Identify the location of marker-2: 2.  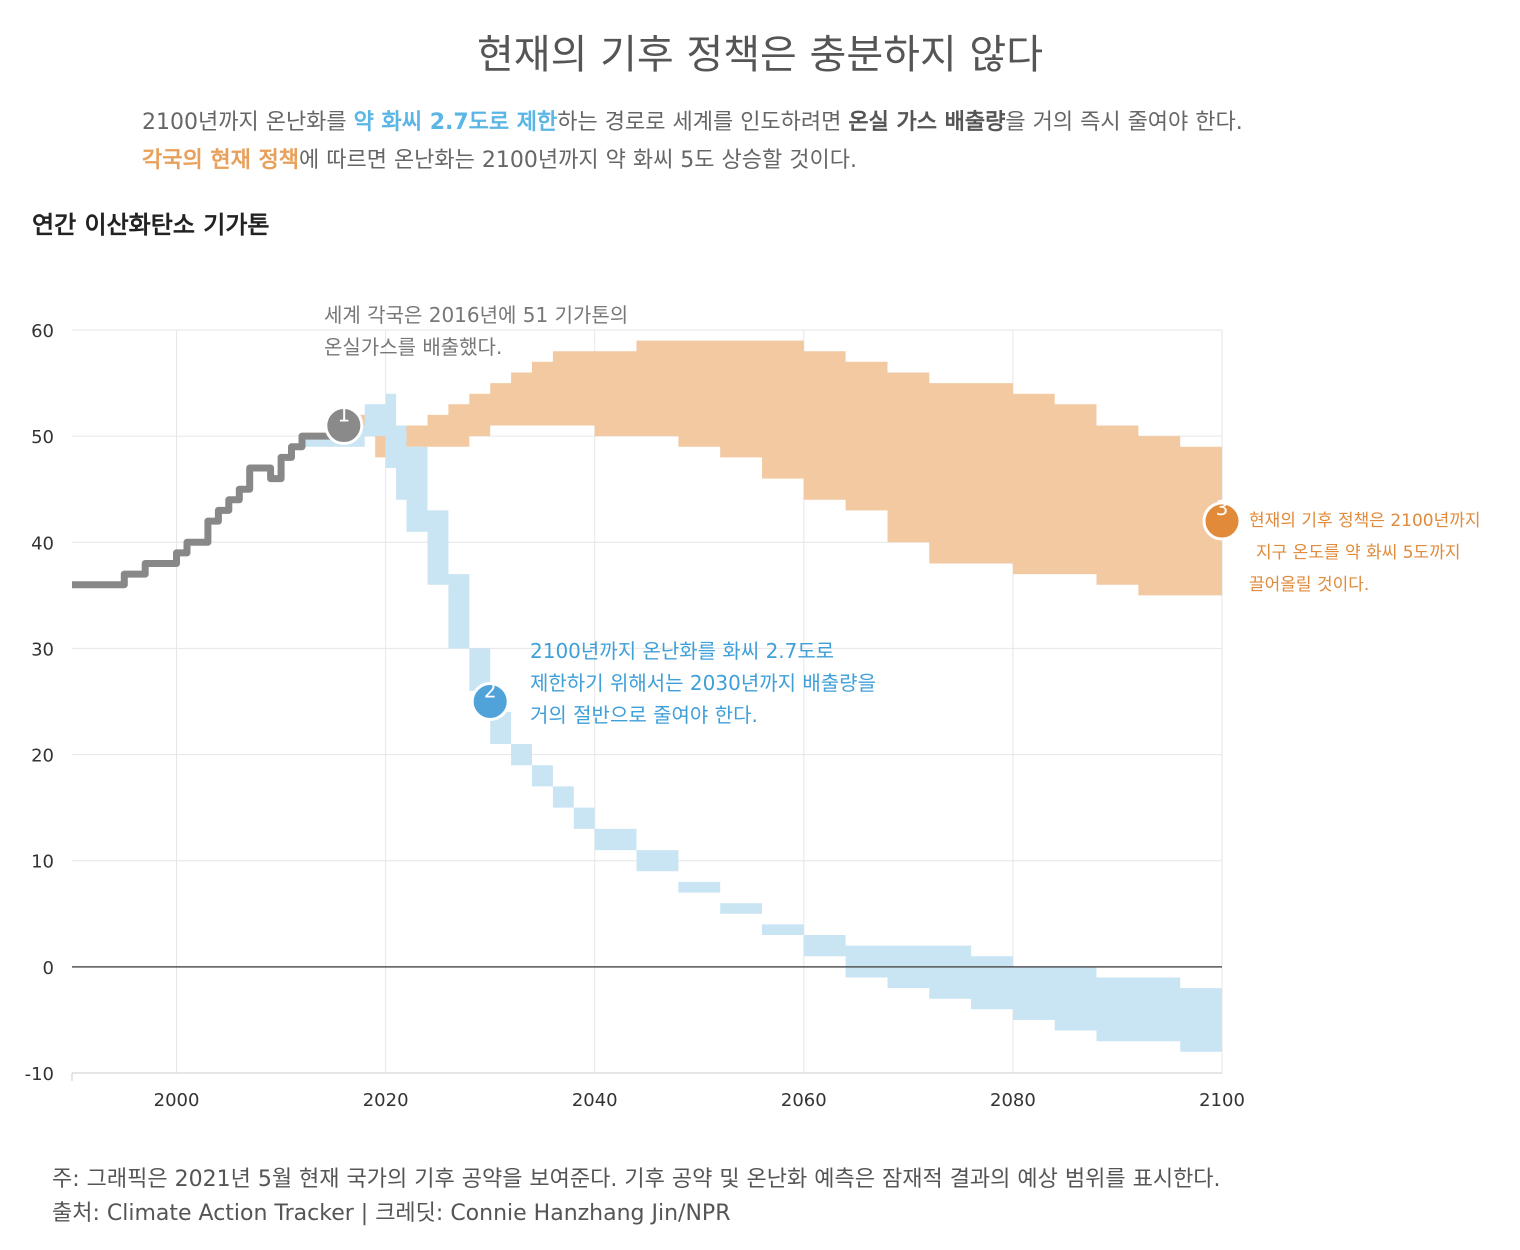
(490, 700).